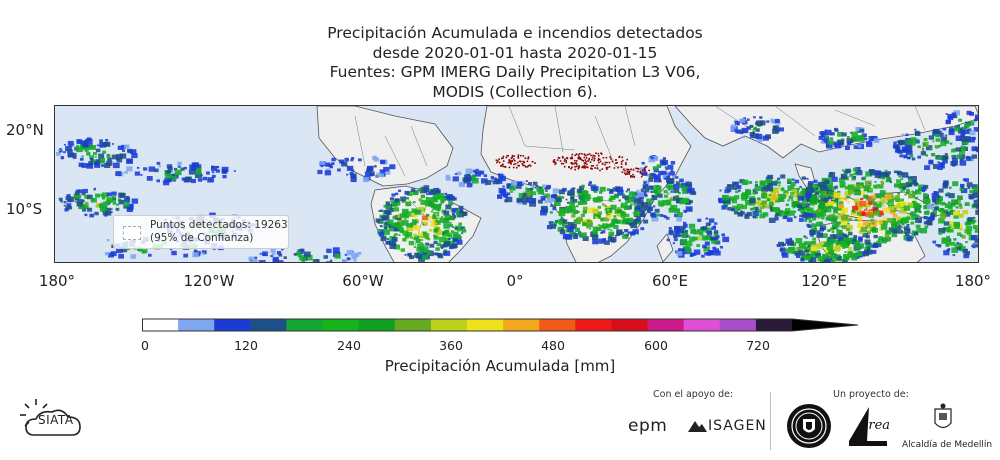  I want to click on colorbar-segment, so click(305, 325).